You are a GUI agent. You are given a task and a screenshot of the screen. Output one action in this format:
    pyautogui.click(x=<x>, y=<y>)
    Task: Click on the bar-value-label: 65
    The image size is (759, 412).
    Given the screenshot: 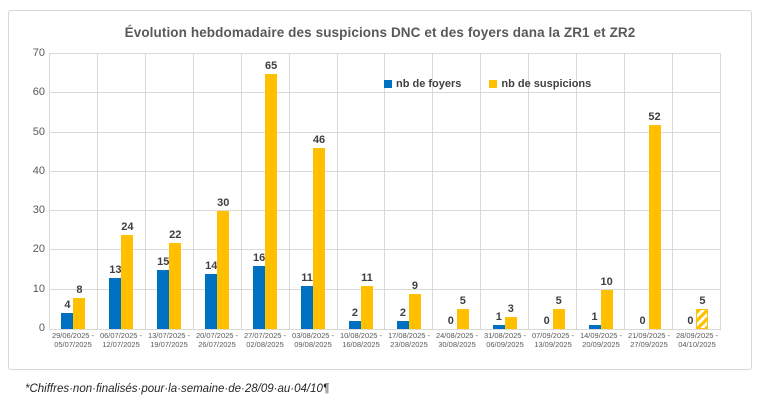 What is the action you would take?
    pyautogui.click(x=271, y=65)
    